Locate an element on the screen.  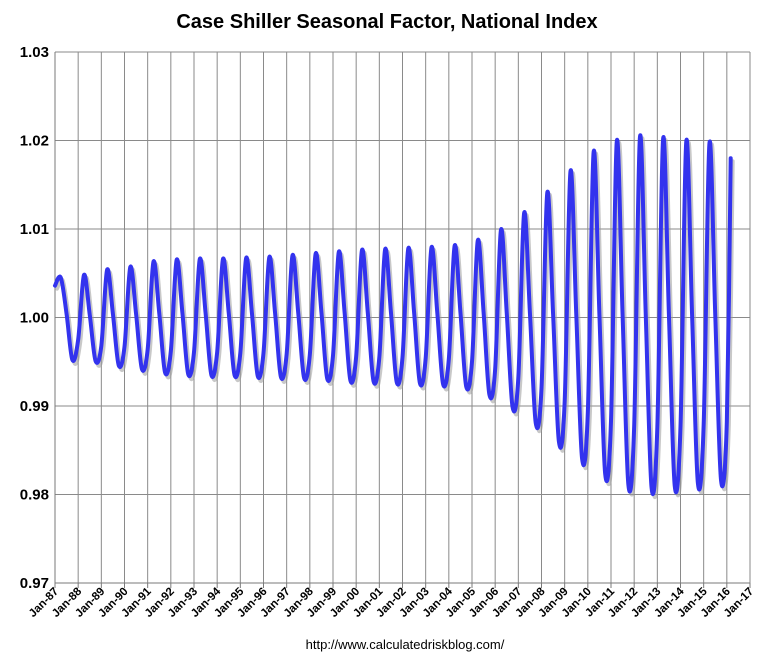
y-tick-label: 0.99 is located at coordinates (34, 406).